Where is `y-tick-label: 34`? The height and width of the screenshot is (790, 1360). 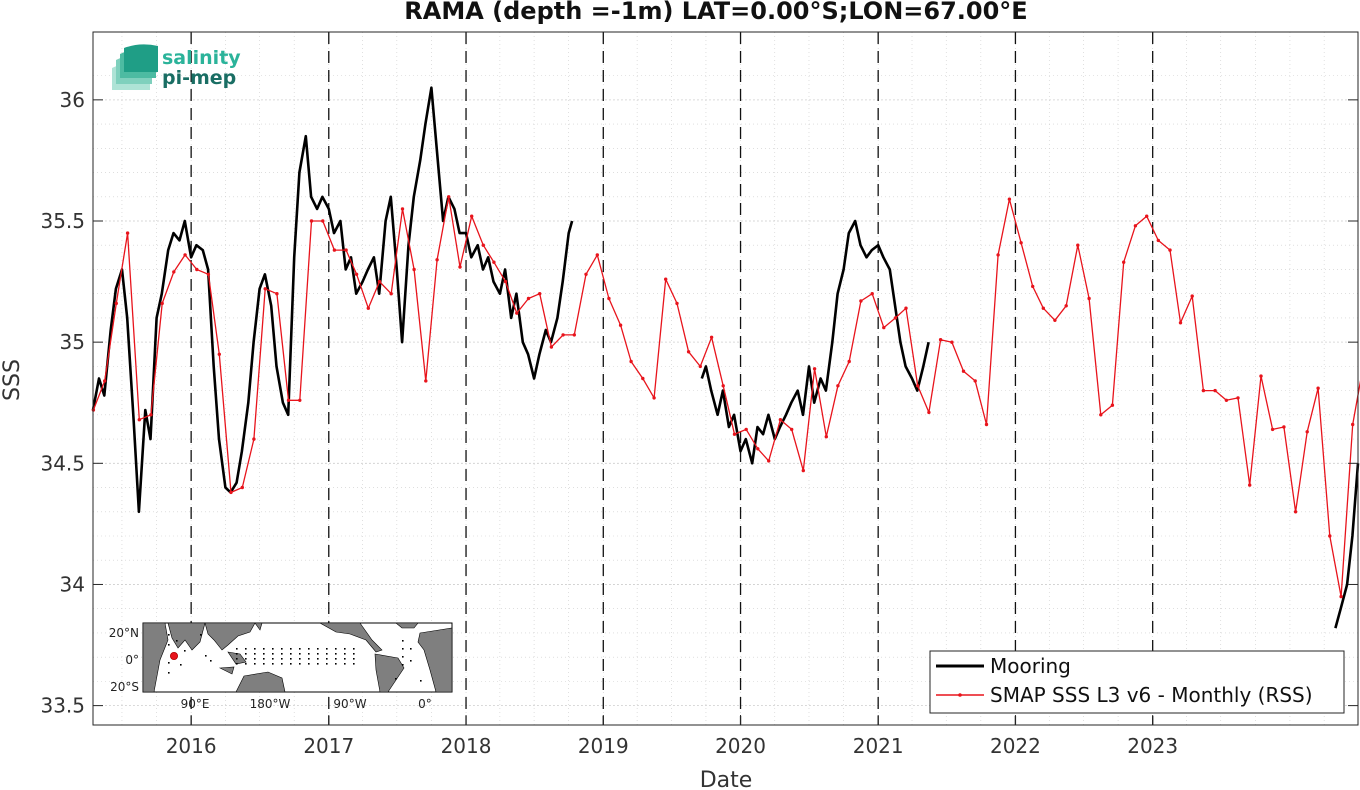 y-tick-label: 34 is located at coordinates (72, 584).